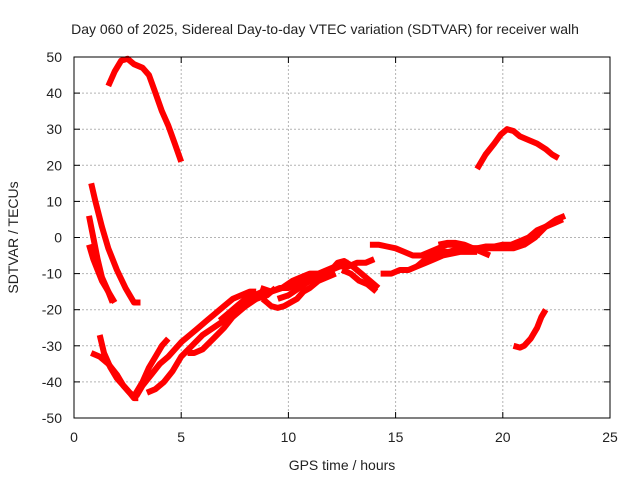  What do you see at coordinates (396, 437) in the screenshot?
I see `x-tick-label: 15` at bounding box center [396, 437].